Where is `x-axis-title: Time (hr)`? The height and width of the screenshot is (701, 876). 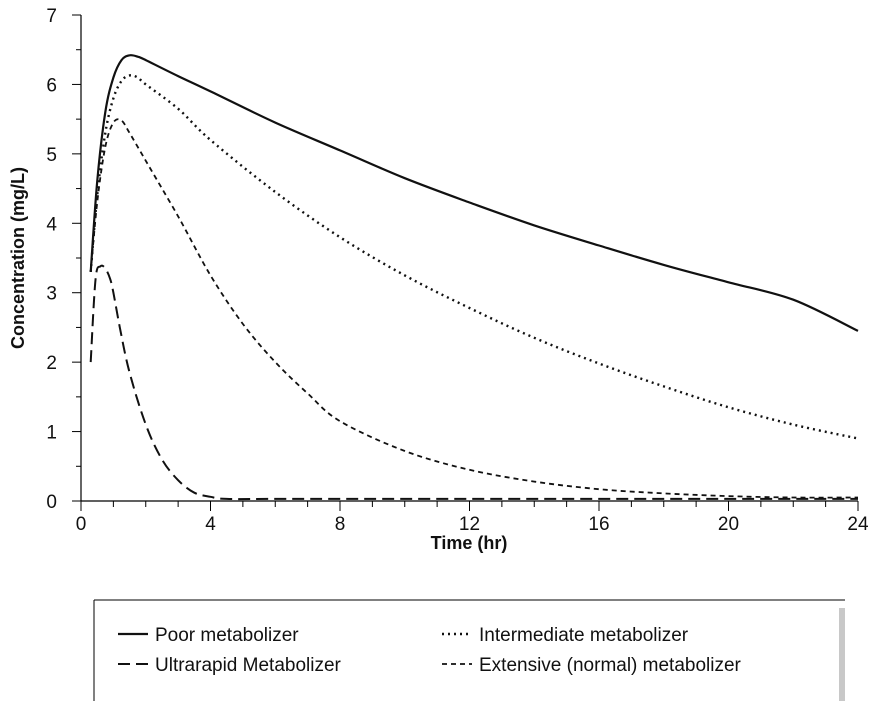
x-axis-title: Time (hr) is located at coordinates (469, 543).